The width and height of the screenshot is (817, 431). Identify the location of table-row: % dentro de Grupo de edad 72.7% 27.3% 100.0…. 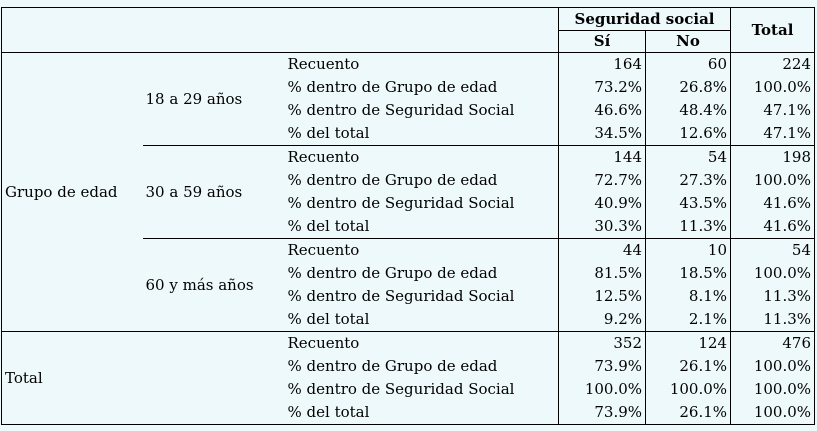
(409, 180).